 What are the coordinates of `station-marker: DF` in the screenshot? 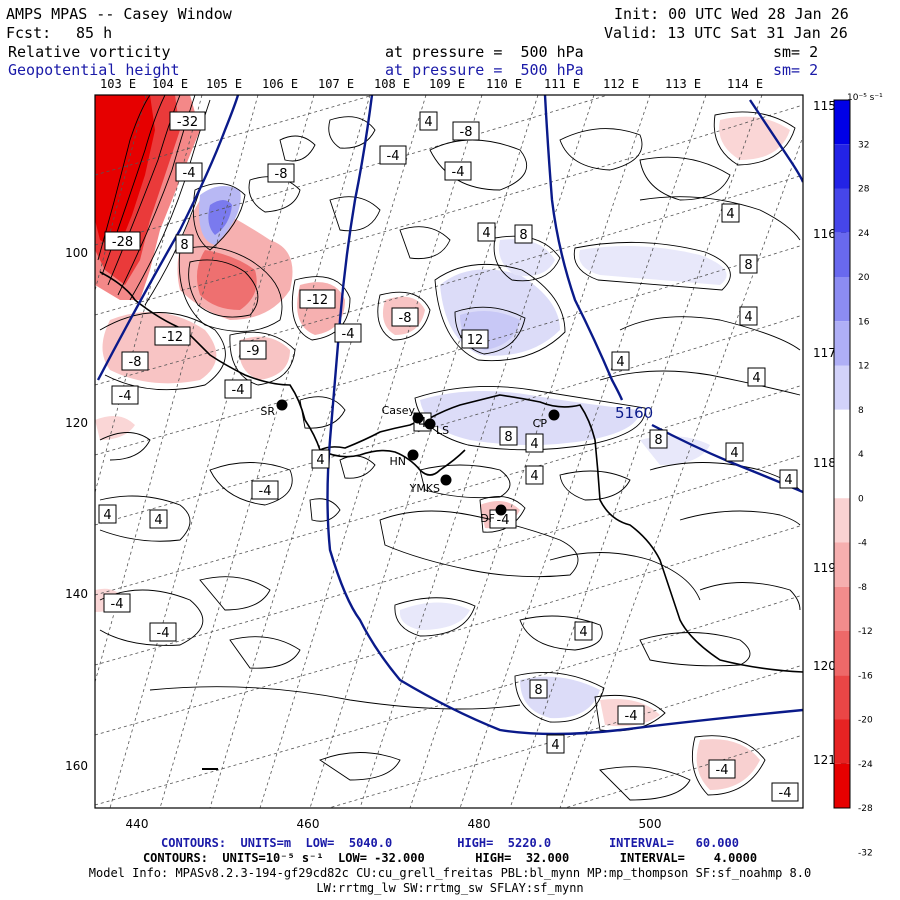 It's located at (493, 514).